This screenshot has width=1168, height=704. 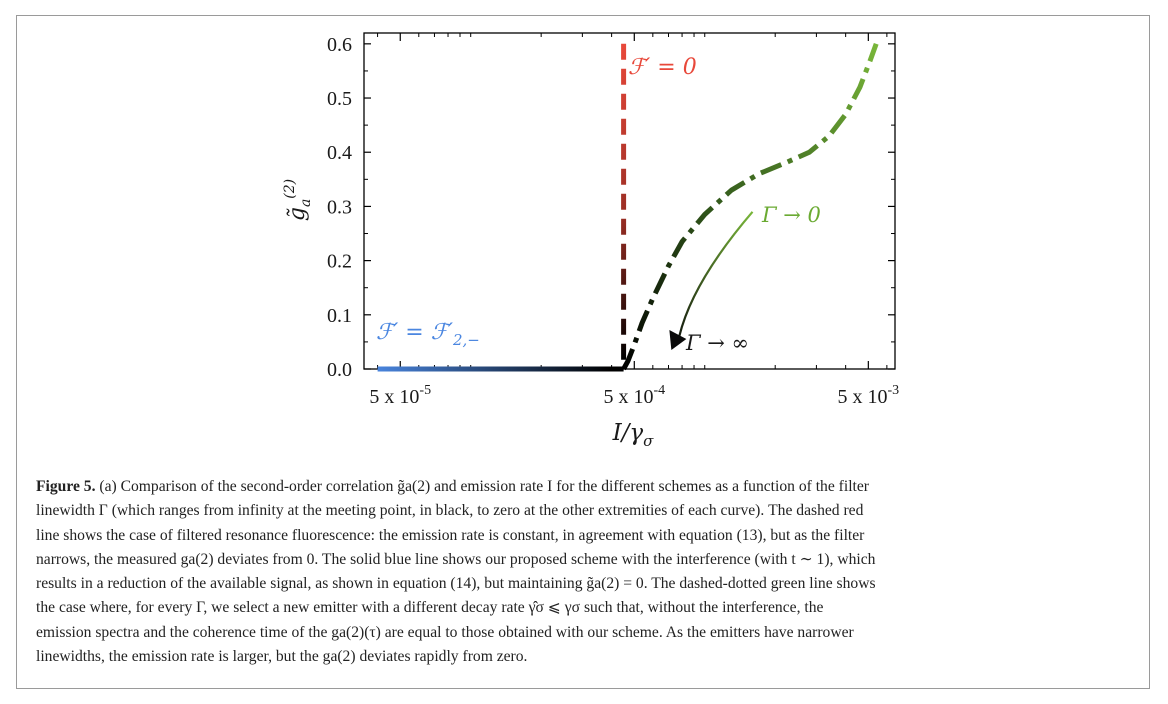 What do you see at coordinates (633, 435) in the screenshot?
I see `x-axis-label: I/γσ` at bounding box center [633, 435].